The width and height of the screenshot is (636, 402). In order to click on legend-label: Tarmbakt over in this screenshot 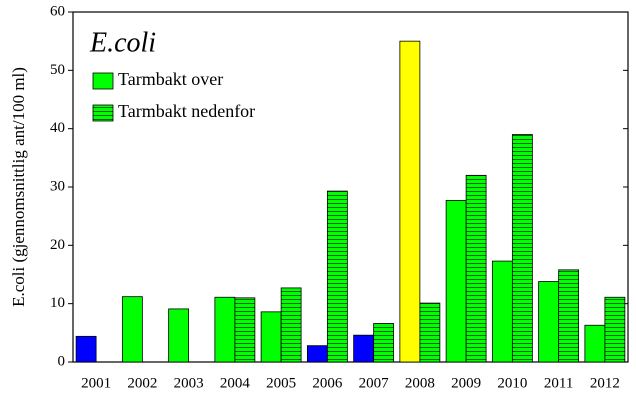, I will do `click(170, 79)`.